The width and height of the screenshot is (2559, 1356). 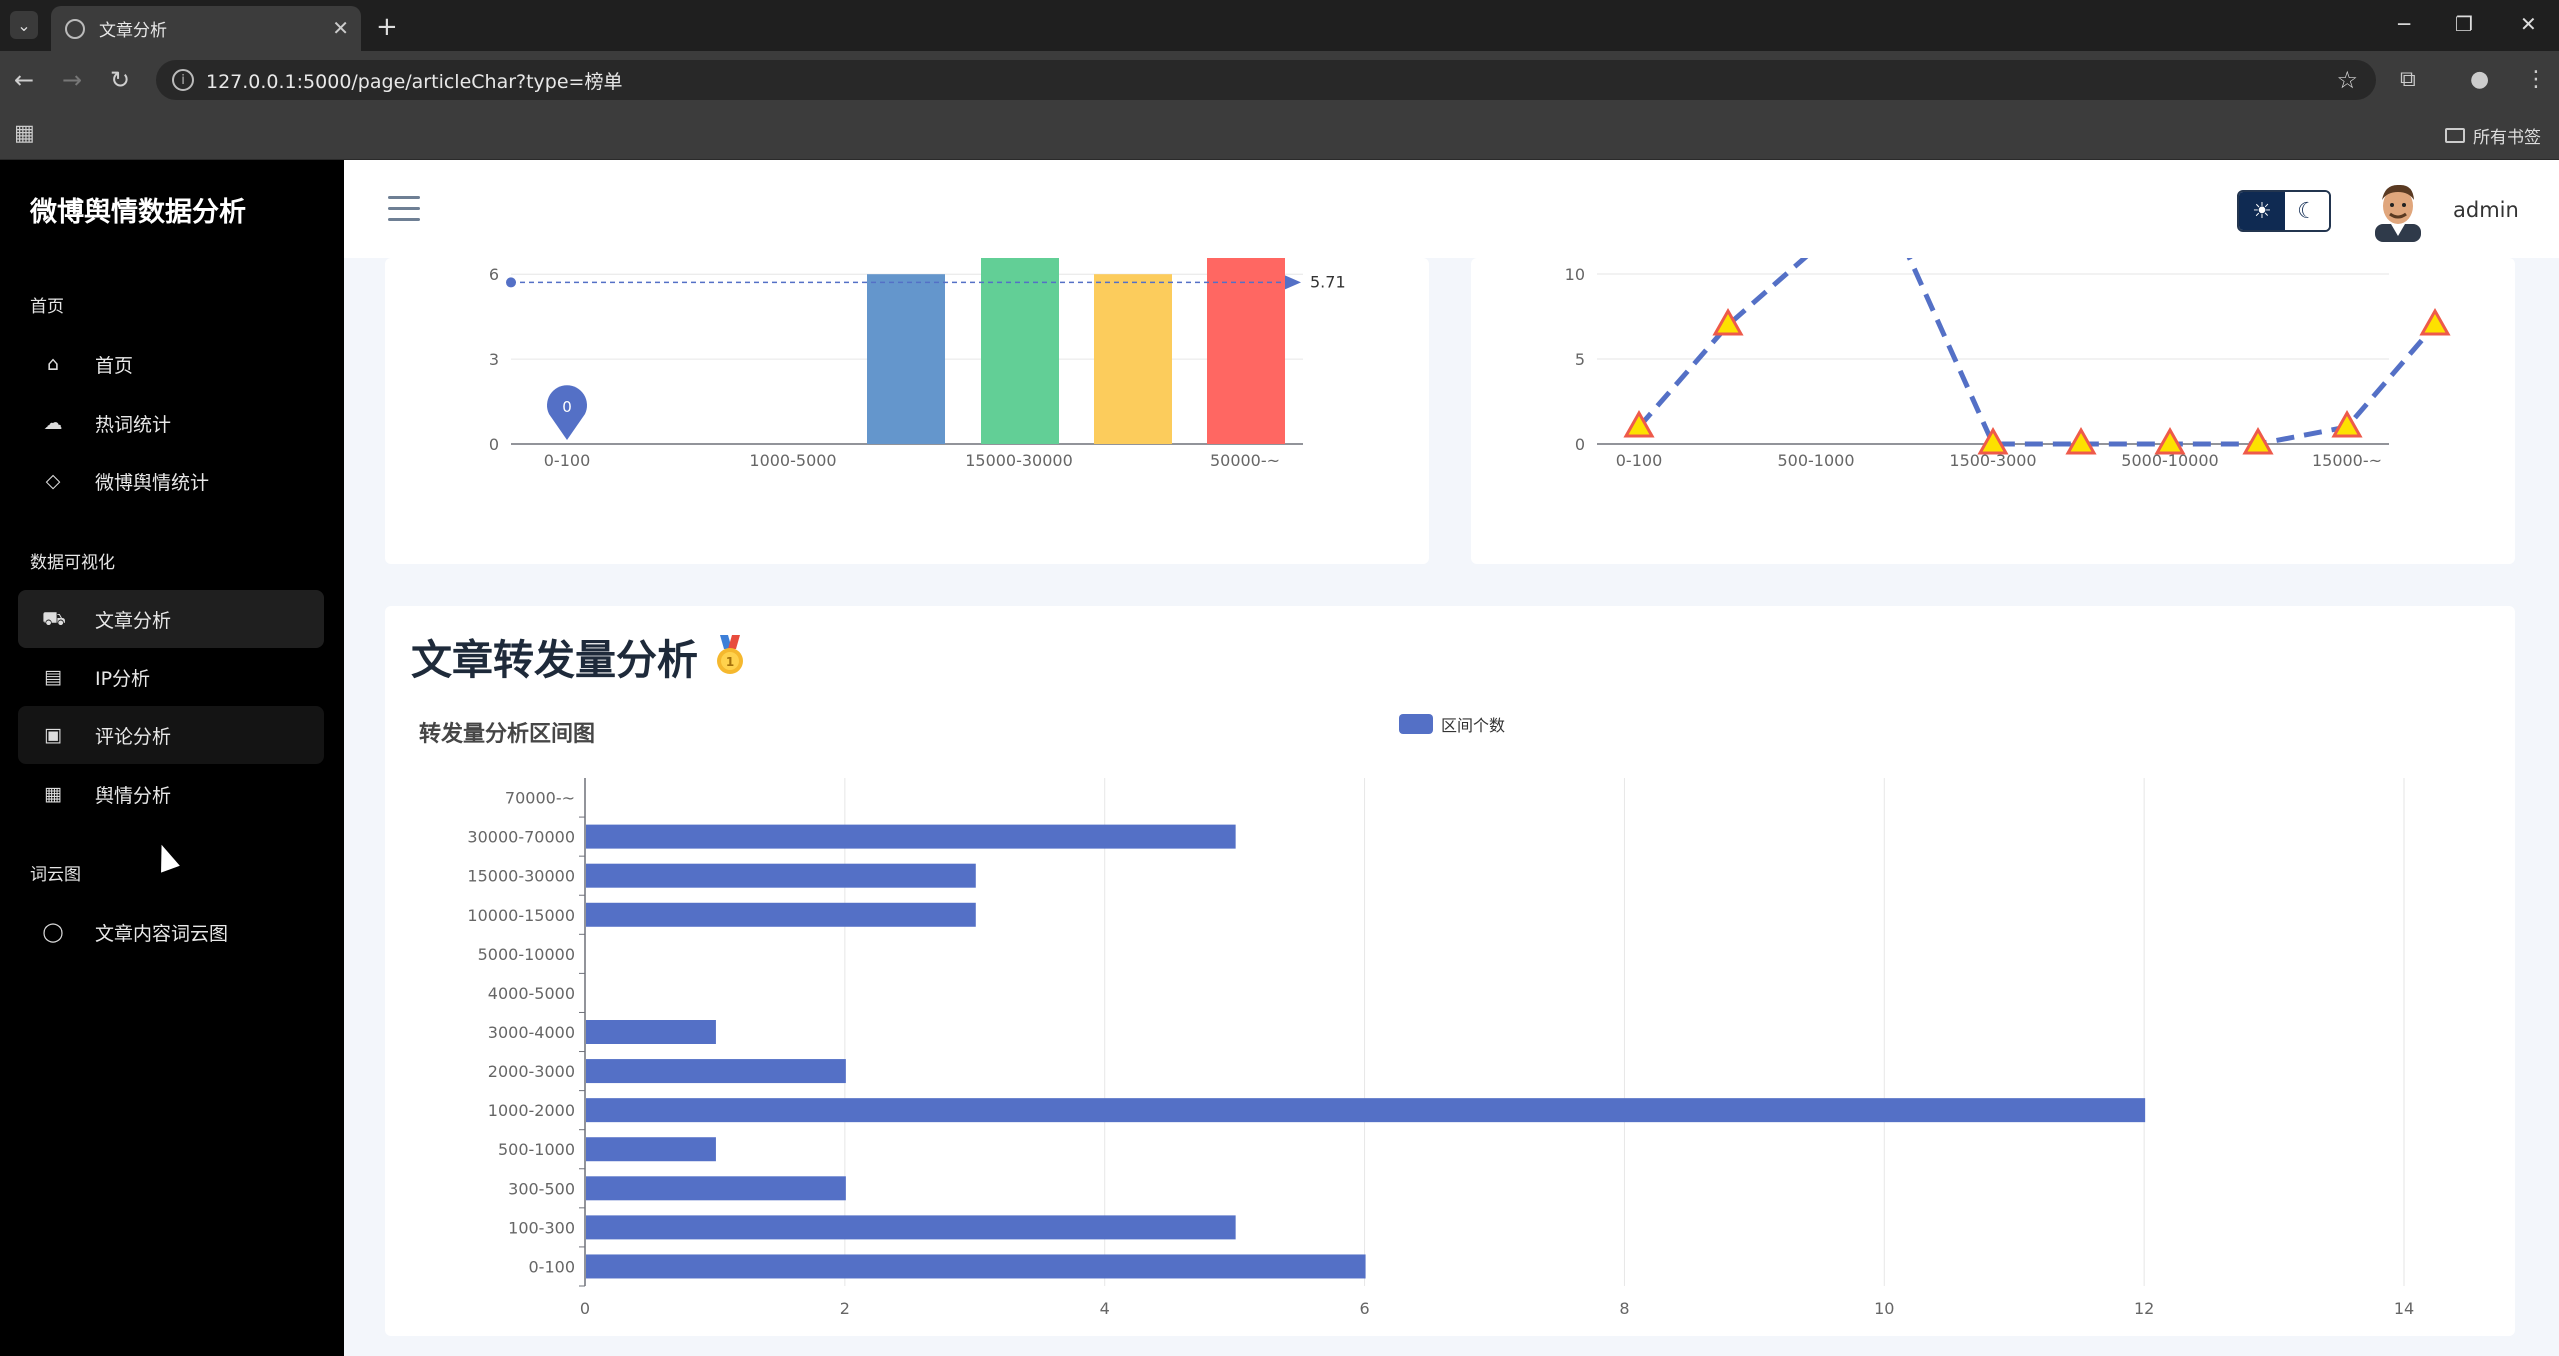 What do you see at coordinates (507, 734) in the screenshot?
I see `chart-title: 转发量分析区间图` at bounding box center [507, 734].